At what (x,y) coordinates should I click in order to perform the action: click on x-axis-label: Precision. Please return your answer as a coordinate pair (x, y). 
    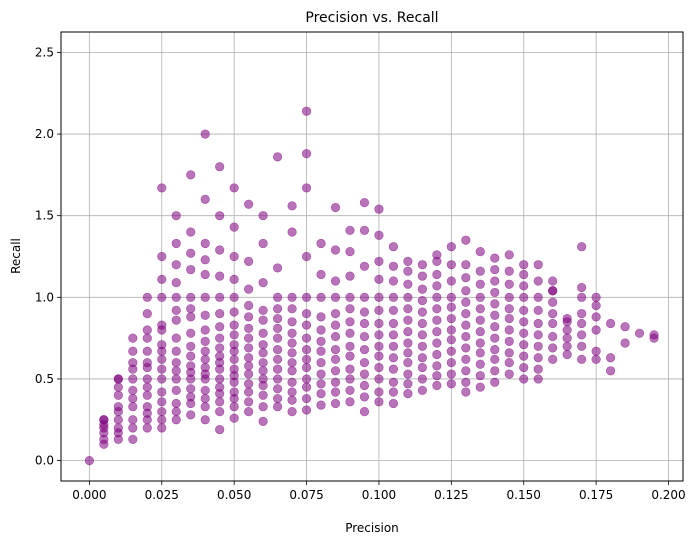
    Looking at the image, I should click on (372, 528).